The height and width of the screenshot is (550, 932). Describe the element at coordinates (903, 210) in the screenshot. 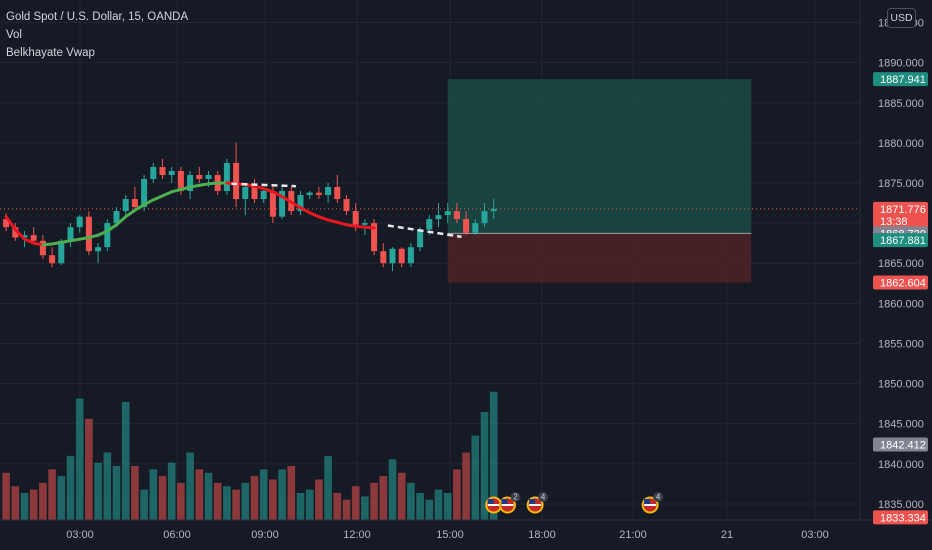

I see `price-label-text: 1871.776` at that location.